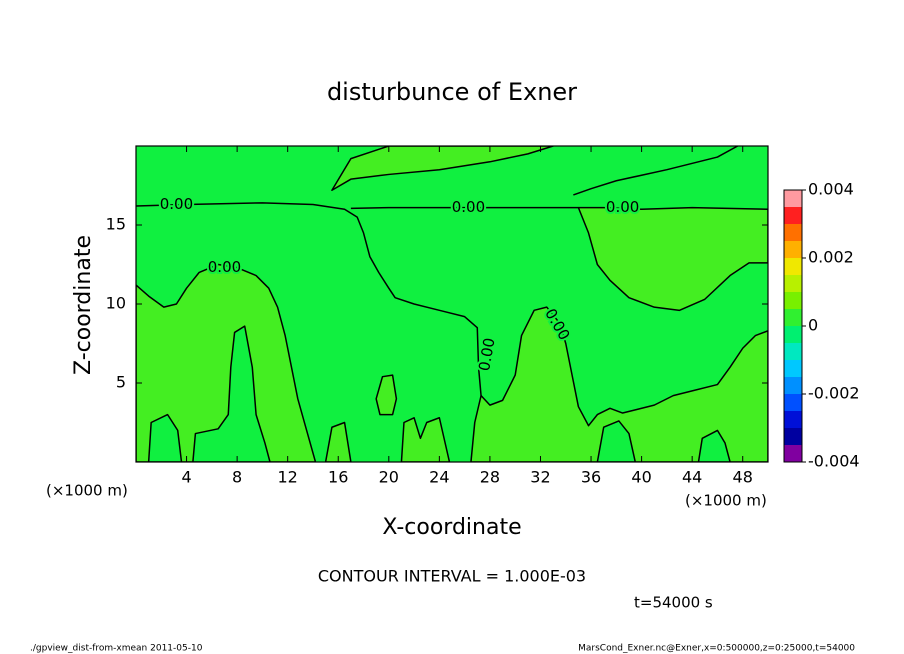 Image resolution: width=904 pixels, height=654 pixels. I want to click on colorbar-tick-label: -0.002, so click(834, 393).